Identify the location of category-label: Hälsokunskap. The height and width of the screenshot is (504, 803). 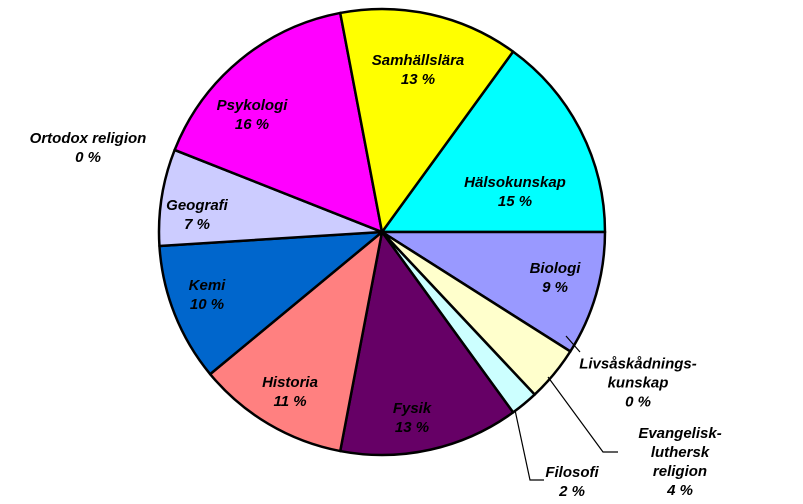
(515, 182).